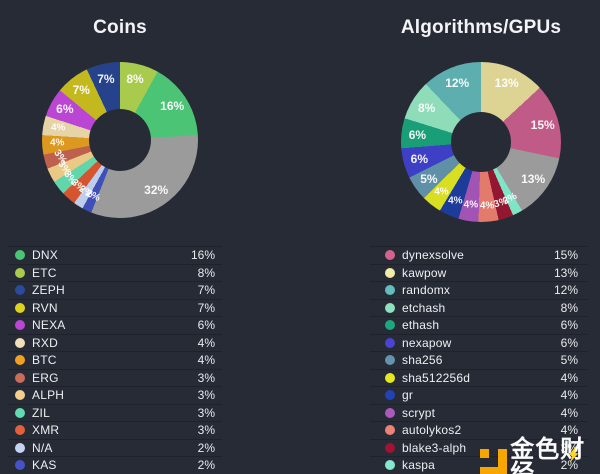 The height and width of the screenshot is (474, 600). I want to click on legend-row-rvn: RVN 7%, so click(115, 308).